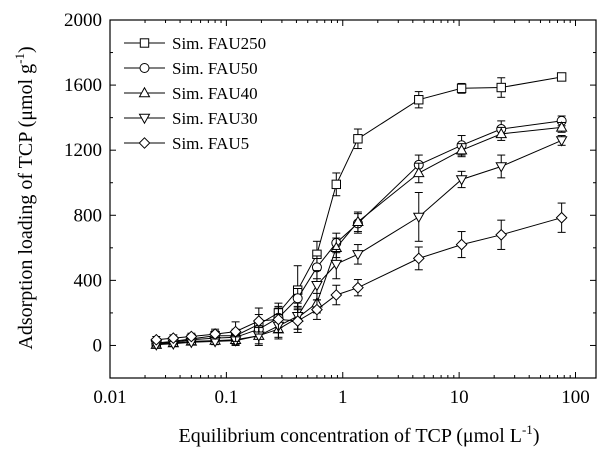 This screenshot has width=607, height=450. What do you see at coordinates (19, 58) in the screenshot?
I see `y-axis-label-sup: -1` at bounding box center [19, 58].